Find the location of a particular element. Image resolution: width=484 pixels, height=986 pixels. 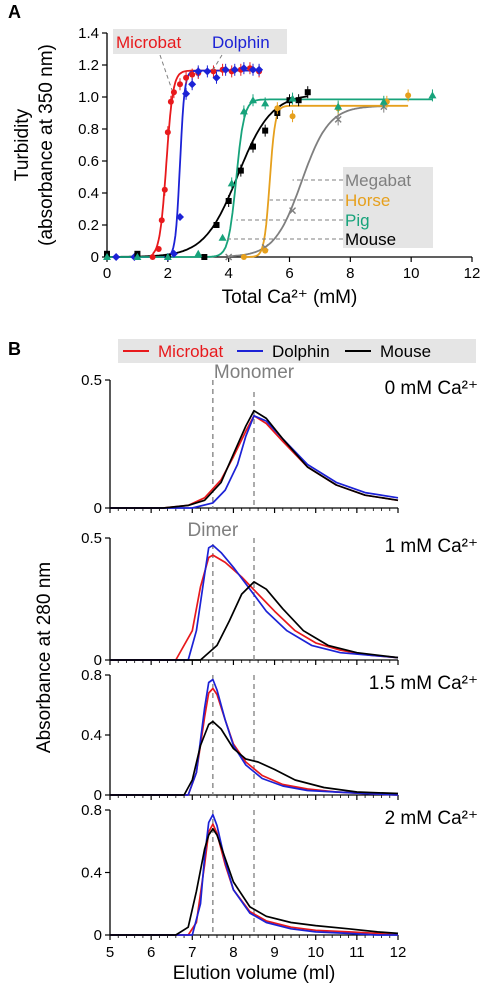

panel-a-x-axis-title: Total Ca²⁺ (mM) is located at coordinates (290, 297).